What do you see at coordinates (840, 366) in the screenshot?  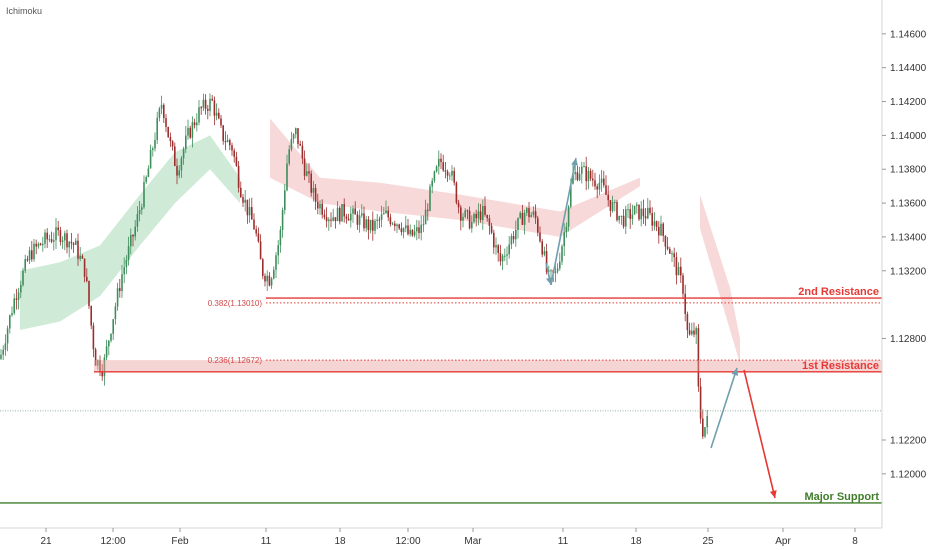 I see `resistance-label: 1st Resistance` at bounding box center [840, 366].